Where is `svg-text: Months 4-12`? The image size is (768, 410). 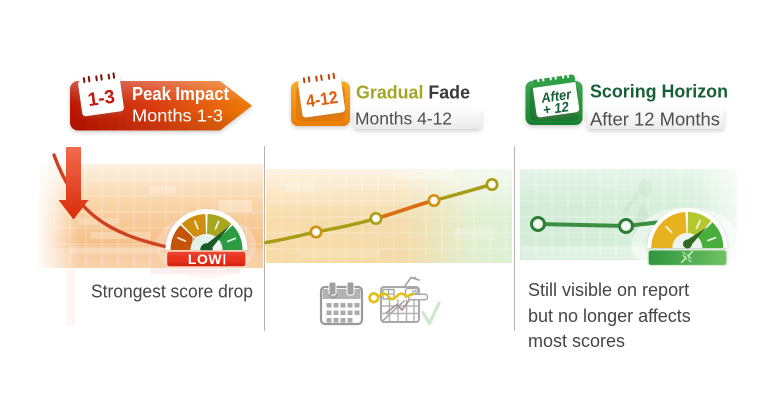
svg-text: Months 4-12 is located at coordinates (403, 119).